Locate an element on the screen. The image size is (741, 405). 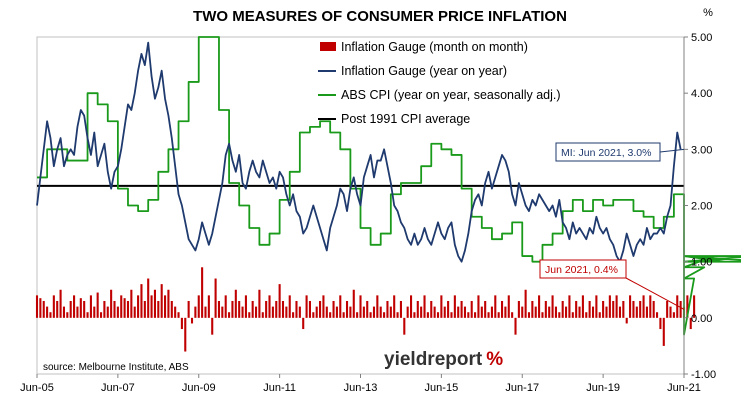
x-tick-label: Jun-15 is located at coordinates (442, 388).